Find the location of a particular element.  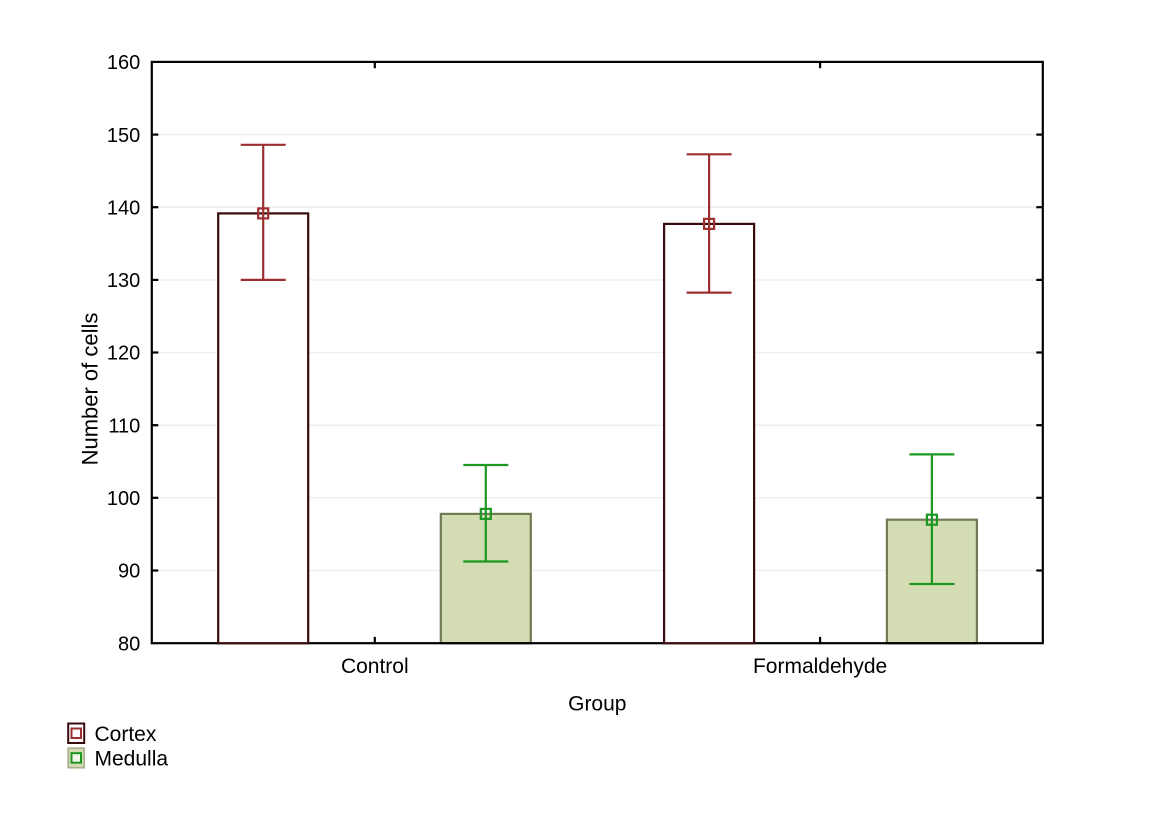

svg-text: Cortex is located at coordinates (126, 734).